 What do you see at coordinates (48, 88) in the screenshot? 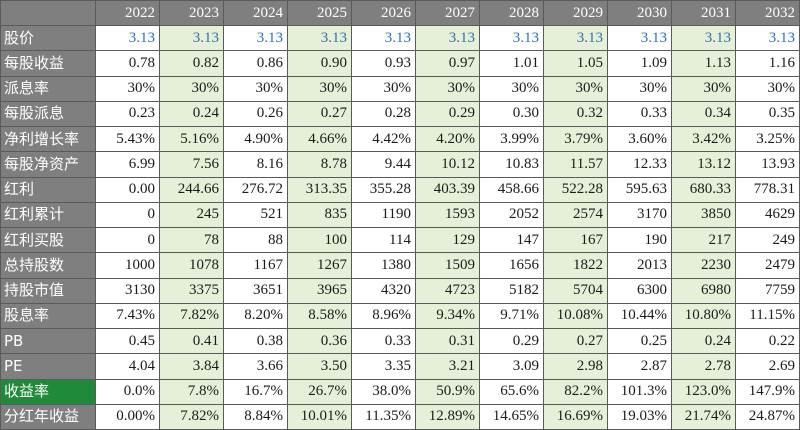
I see `row-label: 派息率` at bounding box center [48, 88].